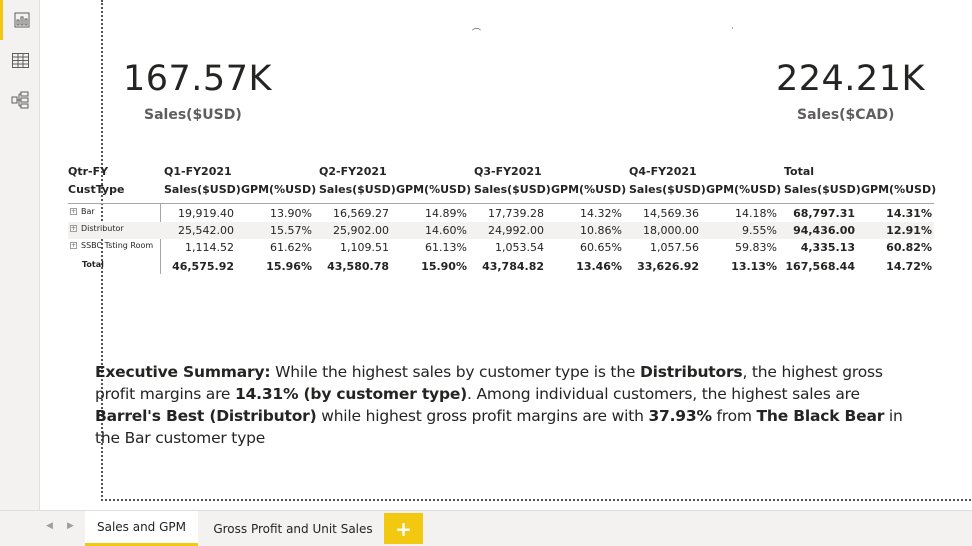 Image resolution: width=972 pixels, height=546 pixels. Describe the element at coordinates (97, 228) in the screenshot. I see `row-label: + Distributor` at that location.